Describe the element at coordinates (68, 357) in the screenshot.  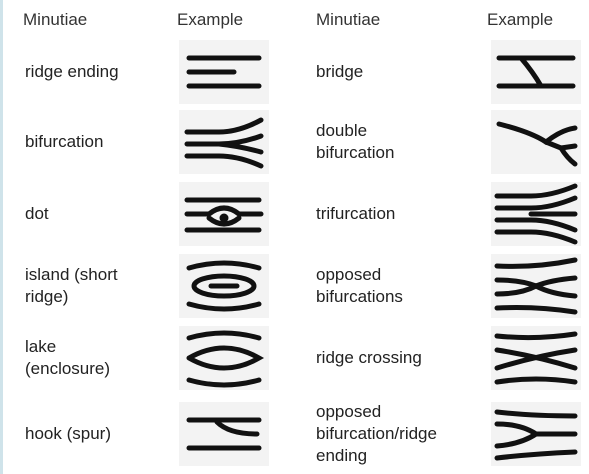
I see `minutiae-name: lake (enclosure)` at that location.